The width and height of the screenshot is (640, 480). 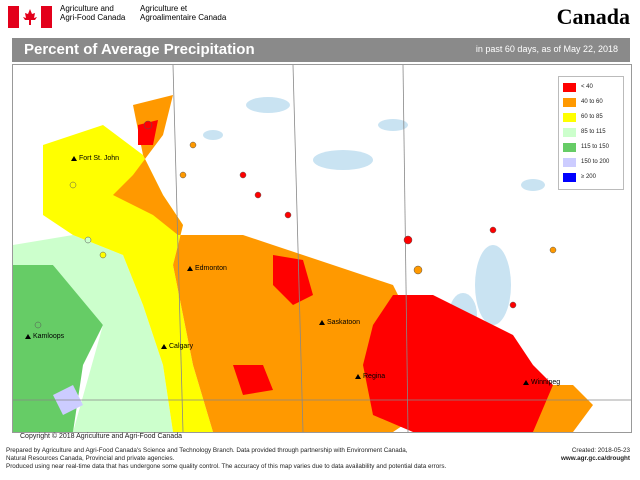 I want to click on region-under-40-peace, so click(x=148, y=132).